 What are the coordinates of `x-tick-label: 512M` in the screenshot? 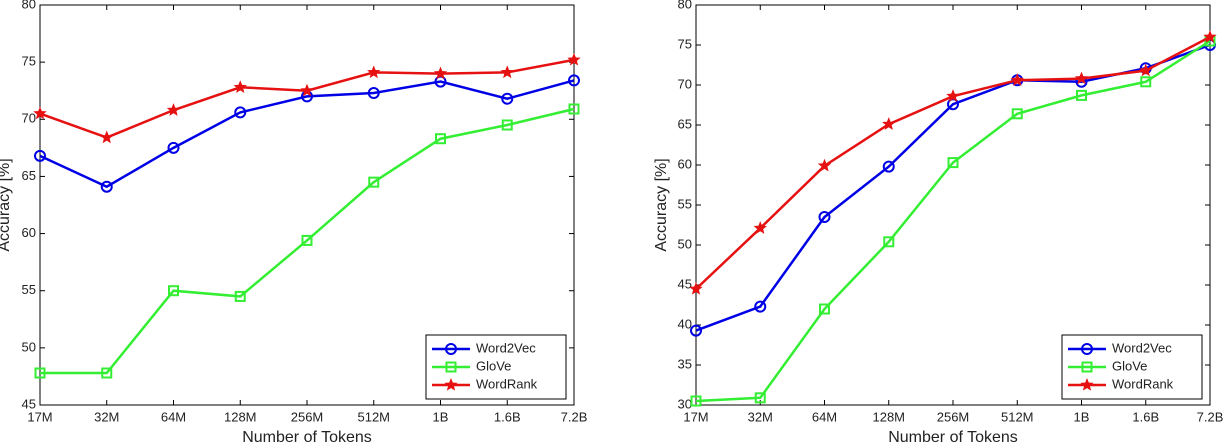 It's located at (373, 416).